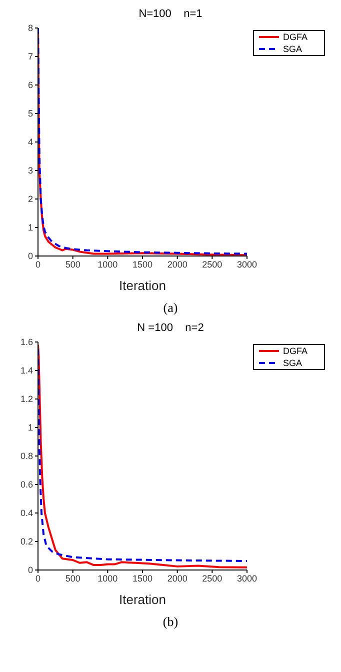  What do you see at coordinates (30, 142) in the screenshot?
I see `y-tick-label: 4` at bounding box center [30, 142].